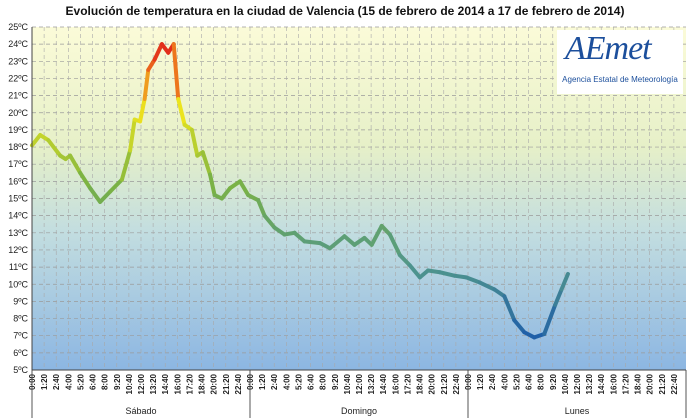 The height and width of the screenshot is (420, 690). What do you see at coordinates (620, 79) in the screenshot?
I see `logo-subtitle: Agencia Estatal de Meteorología` at bounding box center [620, 79].